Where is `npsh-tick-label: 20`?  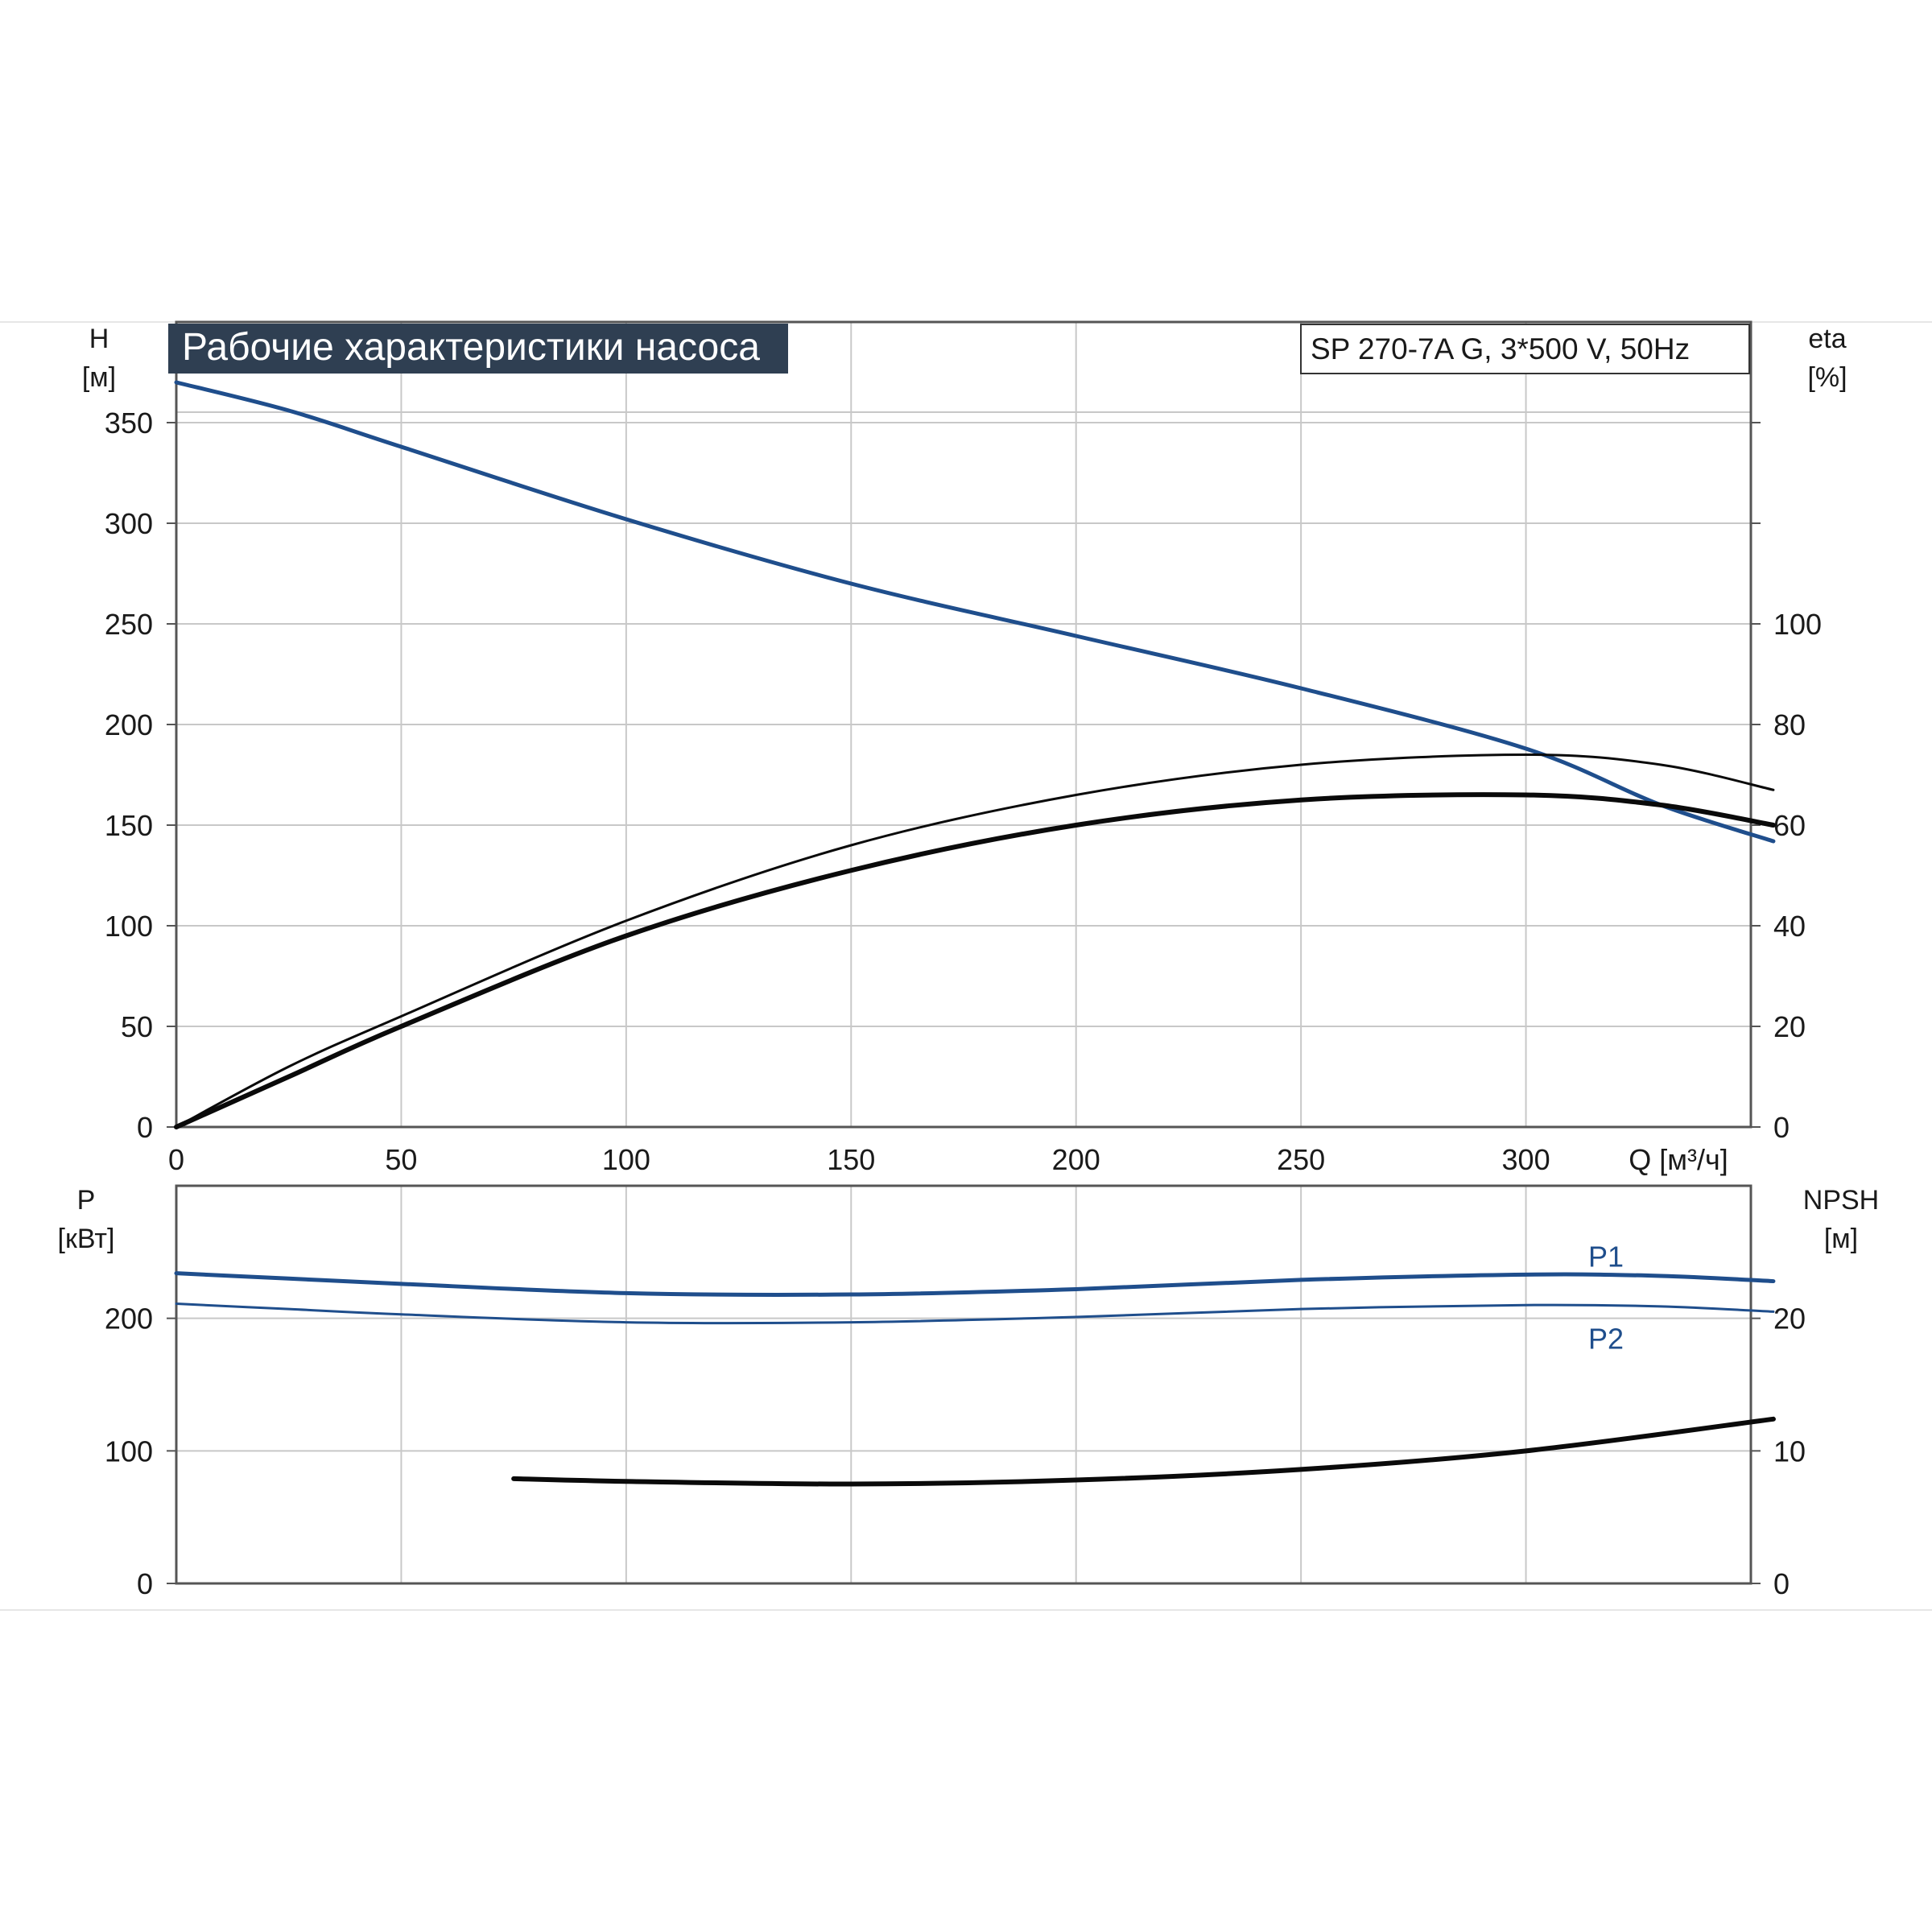
npsh-tick-label: 20 is located at coordinates (1789, 1318).